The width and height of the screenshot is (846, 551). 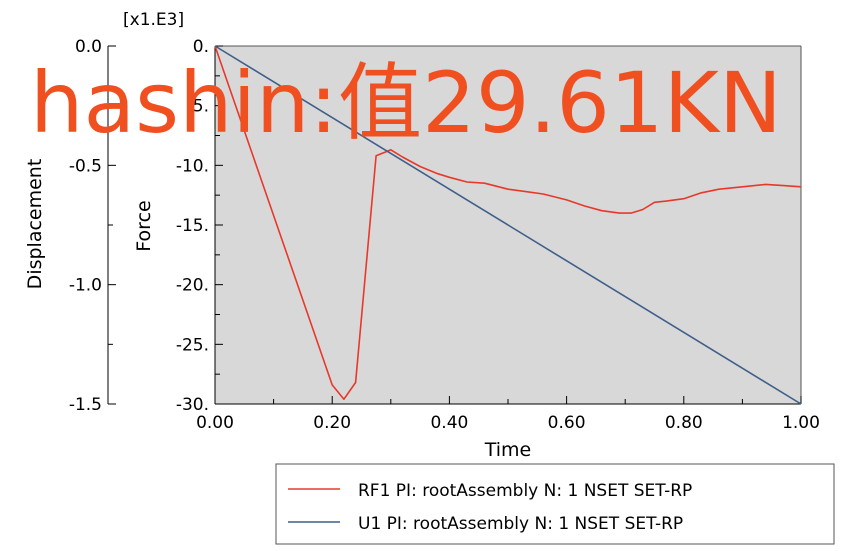 What do you see at coordinates (567, 423) in the screenshot?
I see `x-tick-label: 0.60` at bounding box center [567, 423].